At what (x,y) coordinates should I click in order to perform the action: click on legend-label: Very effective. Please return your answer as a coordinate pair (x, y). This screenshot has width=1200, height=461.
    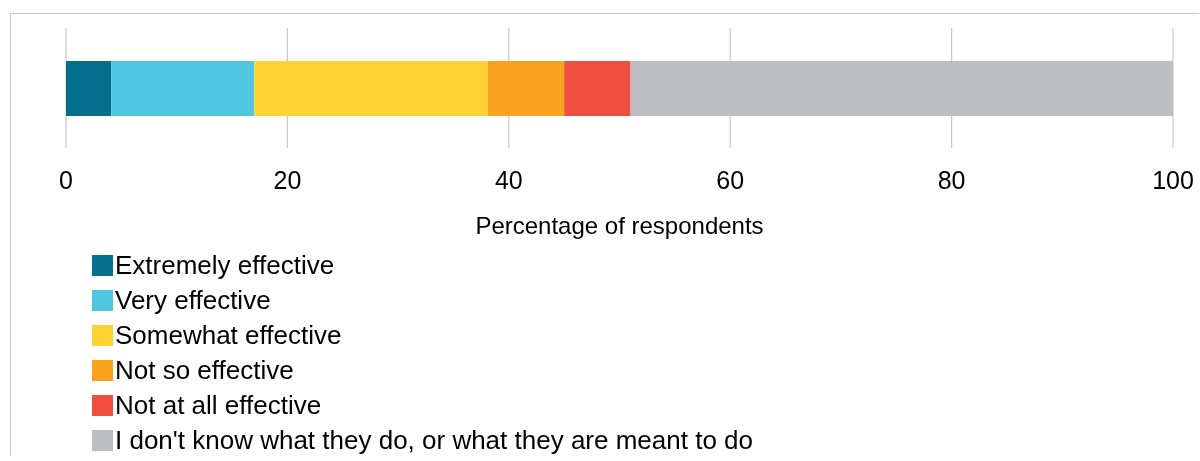
    Looking at the image, I should click on (193, 300).